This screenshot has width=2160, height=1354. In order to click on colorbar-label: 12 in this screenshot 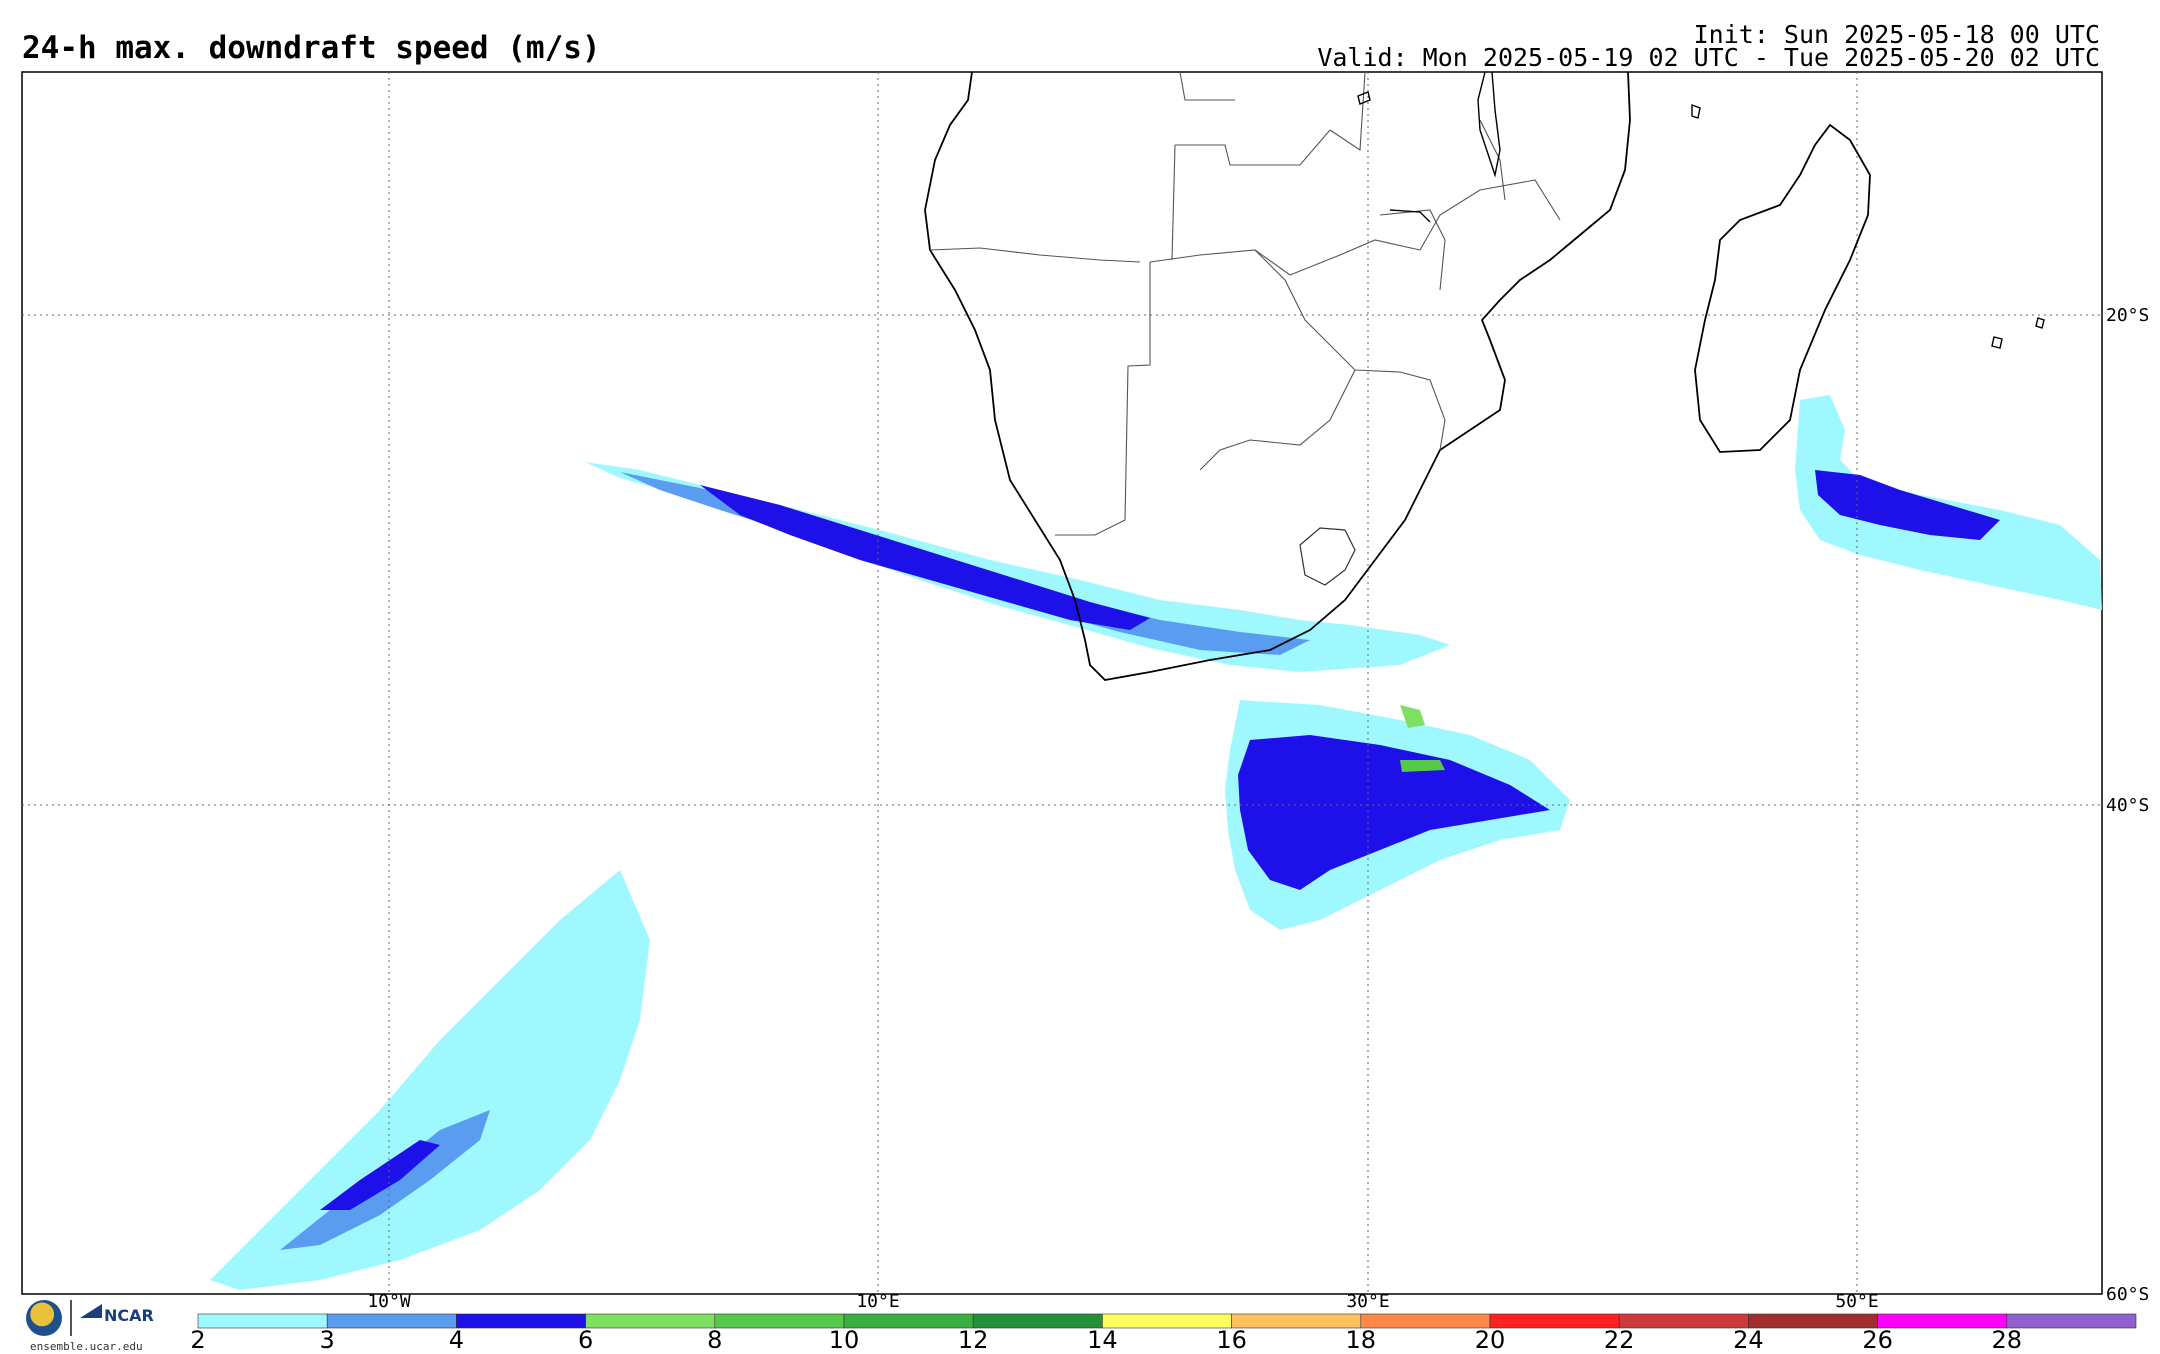, I will do `click(973, 1340)`.